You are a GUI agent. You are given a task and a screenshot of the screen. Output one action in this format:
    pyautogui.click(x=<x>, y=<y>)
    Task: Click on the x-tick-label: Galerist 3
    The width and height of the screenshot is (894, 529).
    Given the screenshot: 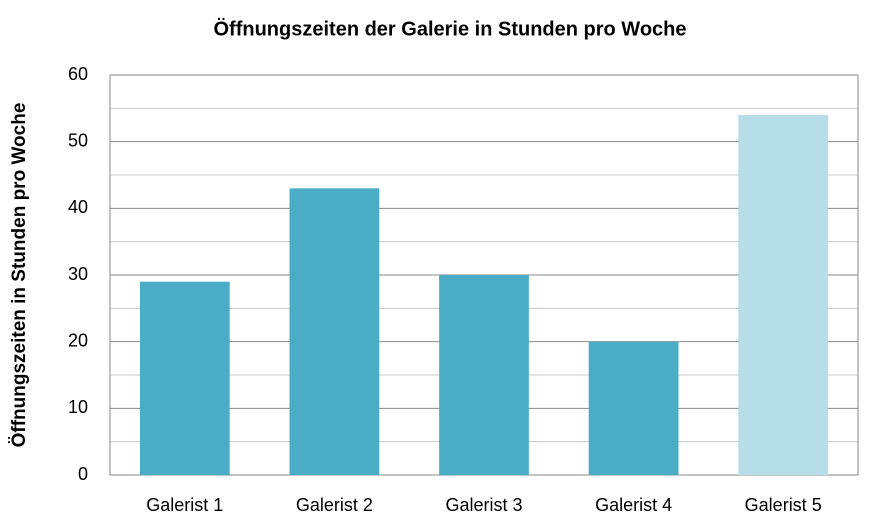 What is the action you would take?
    pyautogui.click(x=483, y=505)
    